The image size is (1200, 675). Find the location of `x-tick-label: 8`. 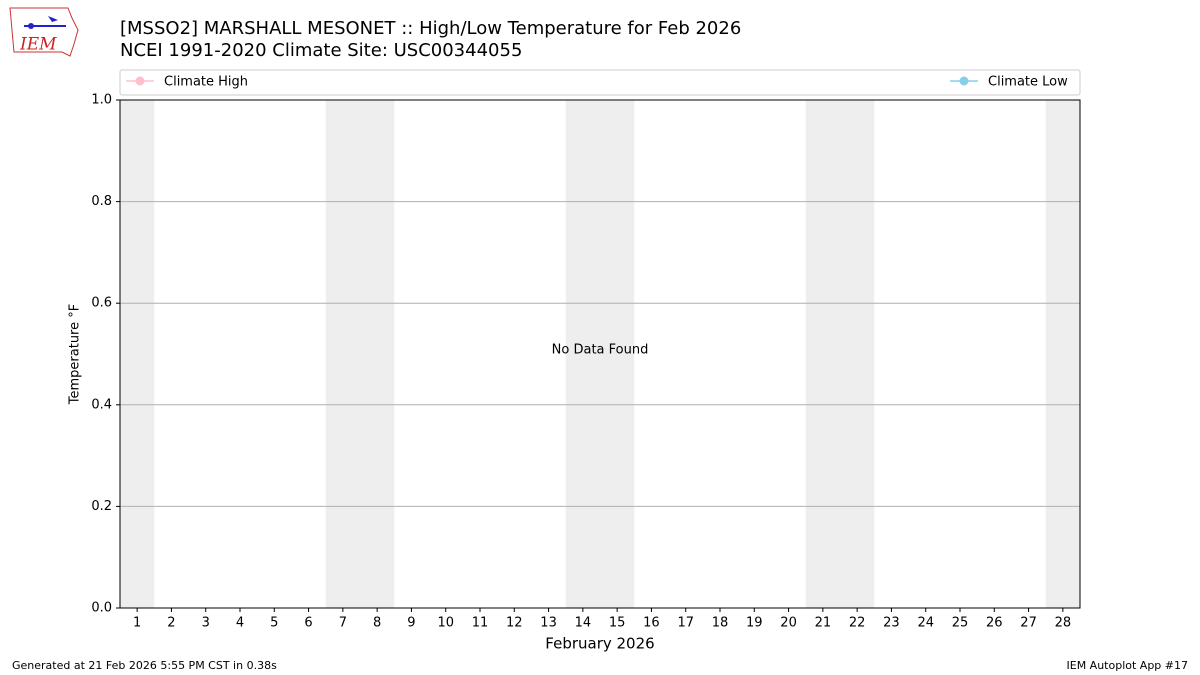

x-tick-label: 8 is located at coordinates (377, 623).